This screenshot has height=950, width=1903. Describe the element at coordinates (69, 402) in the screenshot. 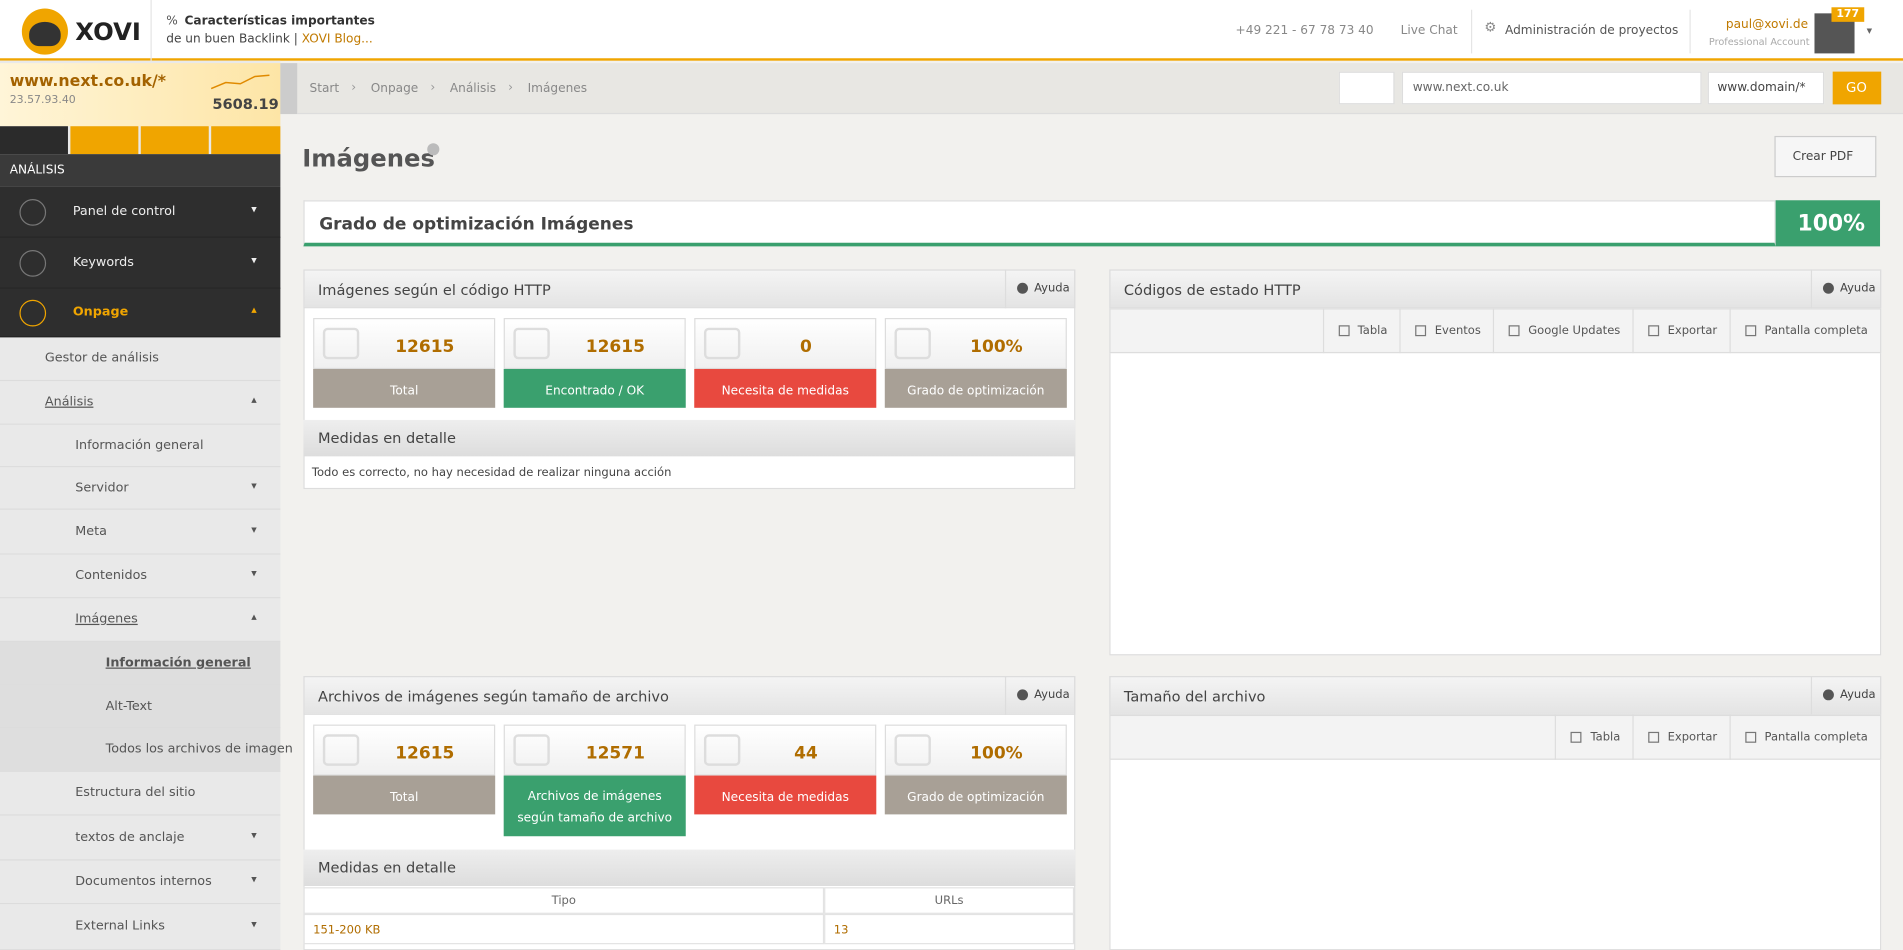

I see `menu-item: Análisis` at that location.